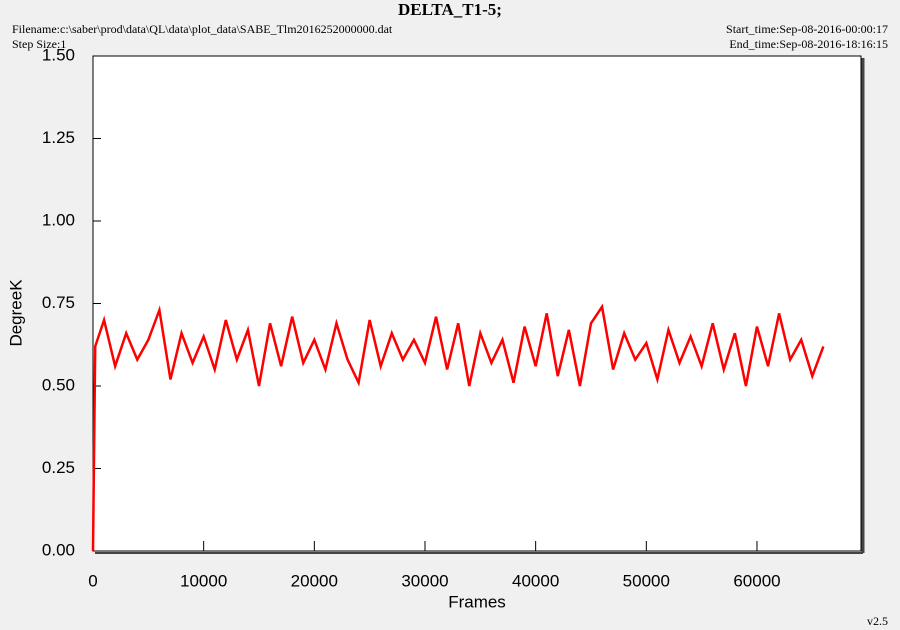 This screenshot has width=900, height=630. I want to click on y-tick-label: 0.75, so click(58, 302).